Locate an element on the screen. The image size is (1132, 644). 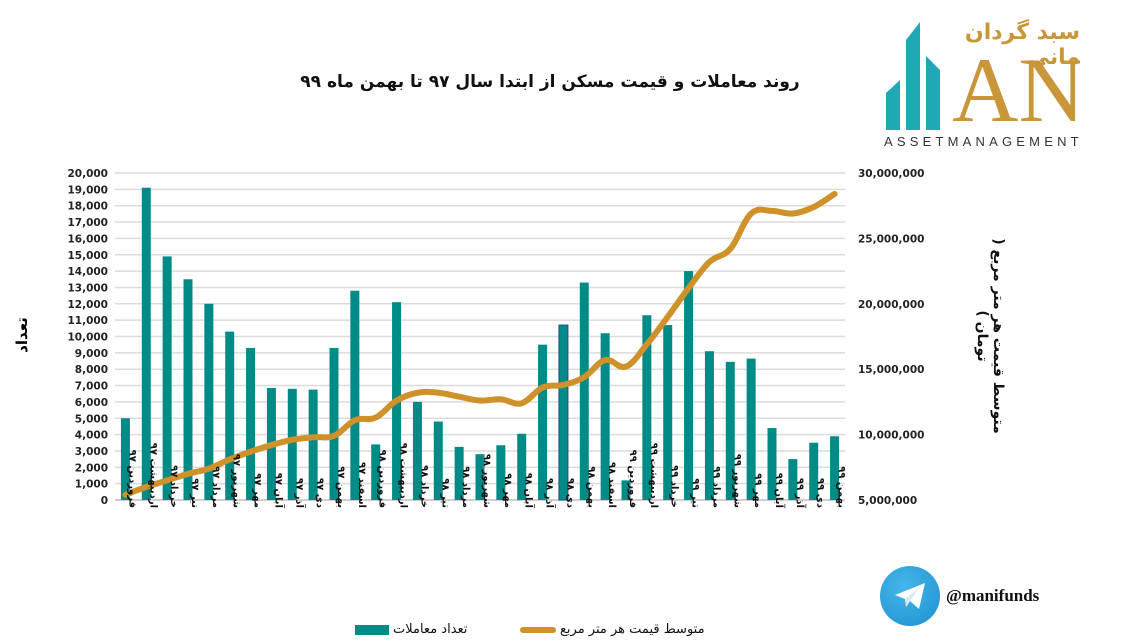
y-tick-label: 8,000 is located at coordinates (91, 370).